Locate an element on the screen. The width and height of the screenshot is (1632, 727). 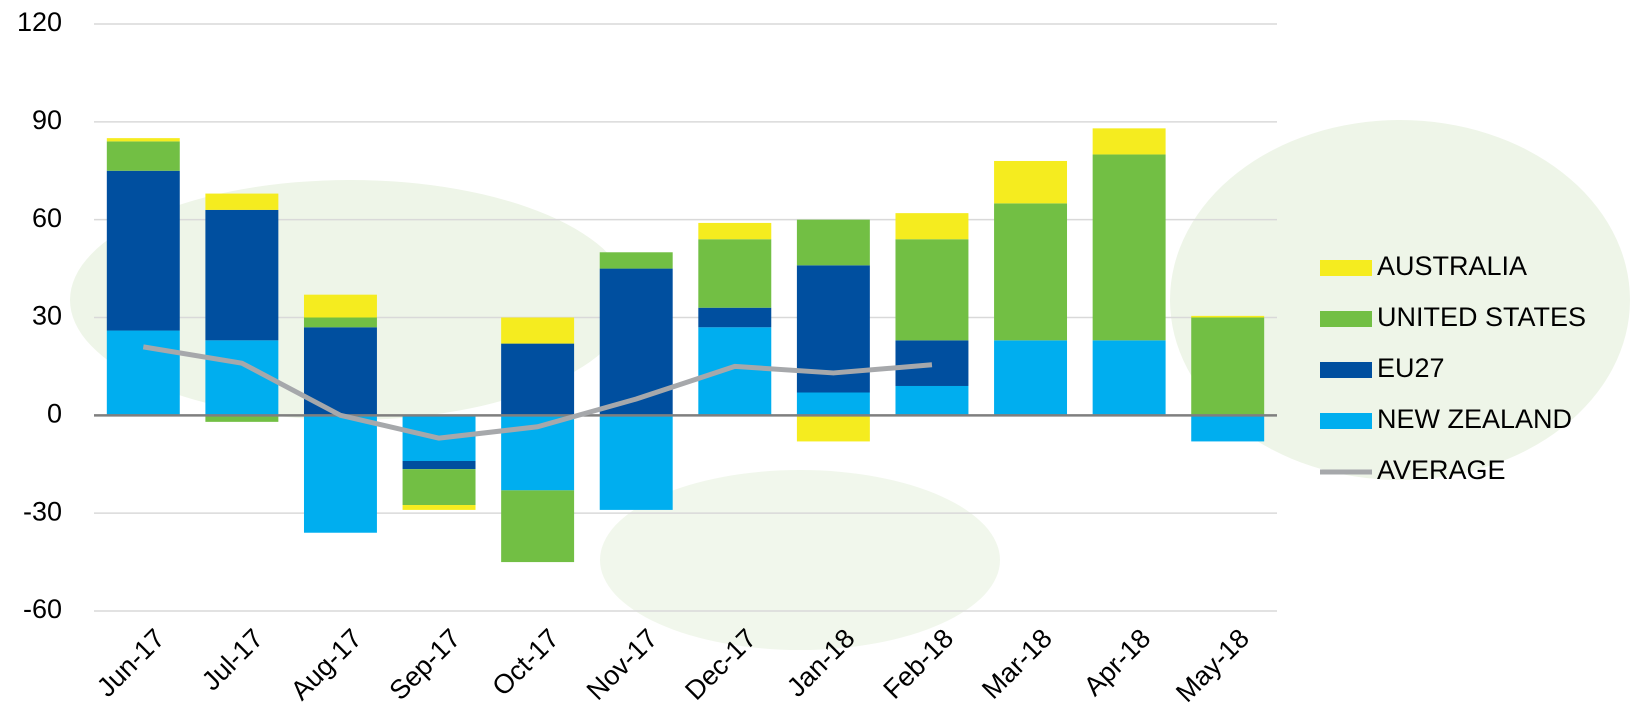
x-tick-label: Oct-17 is located at coordinates (525, 662).